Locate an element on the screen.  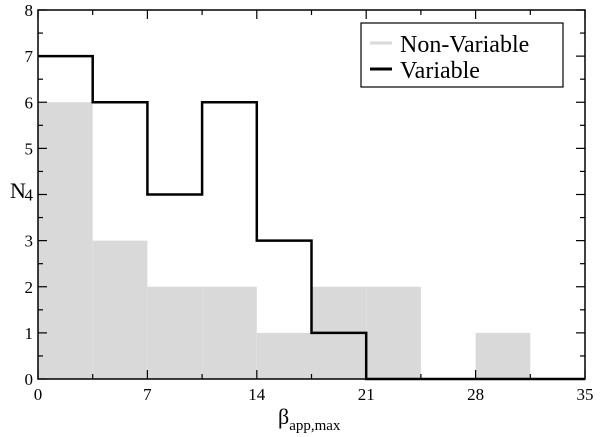
y-tick-label: 3 is located at coordinates (29, 241).